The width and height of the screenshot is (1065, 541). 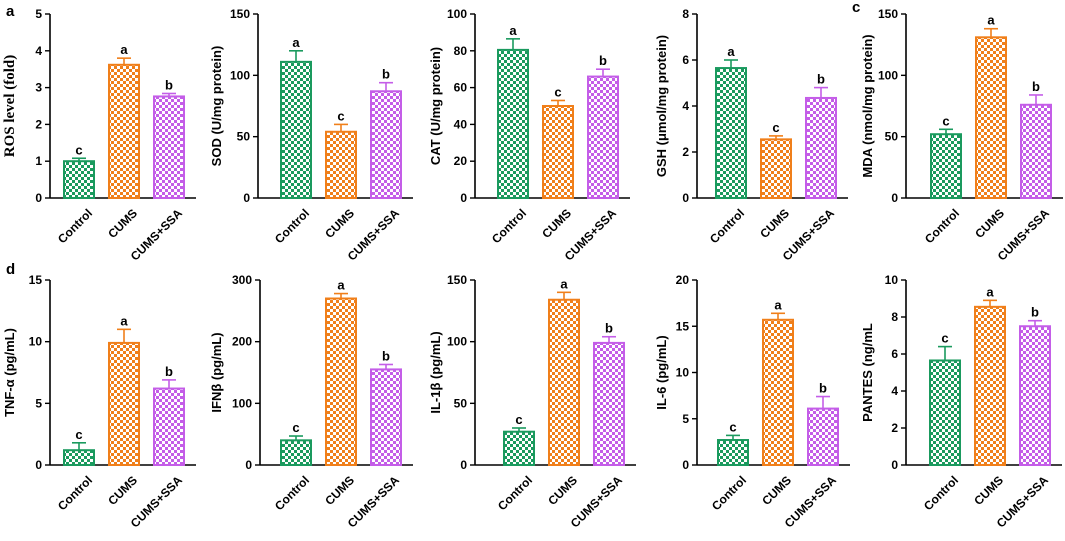 What do you see at coordinates (435, 106) in the screenshot?
I see `y-axis-label: CAT (U/mg protein)` at bounding box center [435, 106].